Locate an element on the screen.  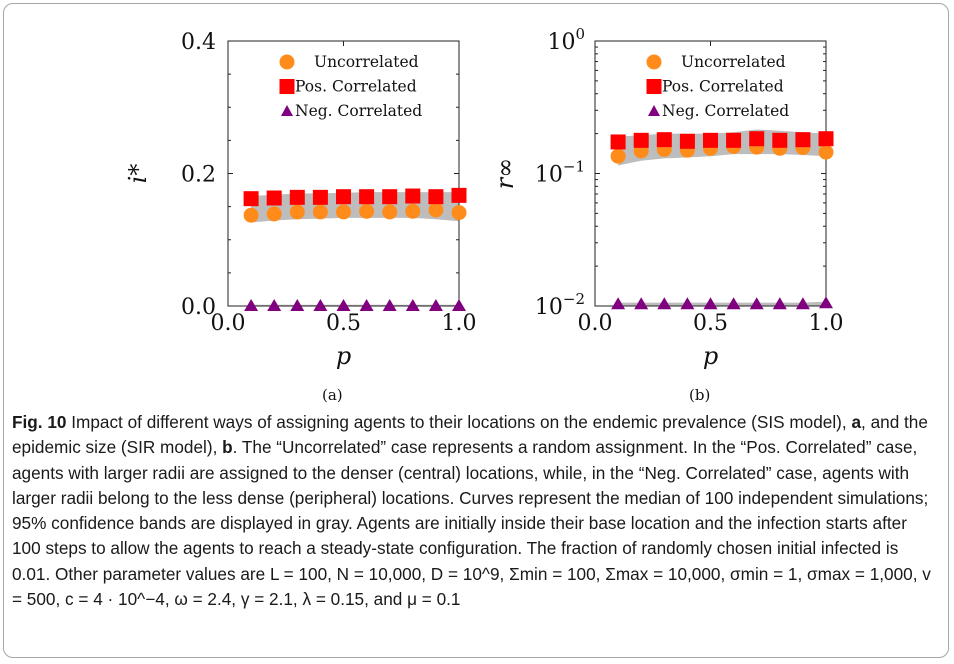
y-tick-label: 10⁰ is located at coordinates (566, 40).